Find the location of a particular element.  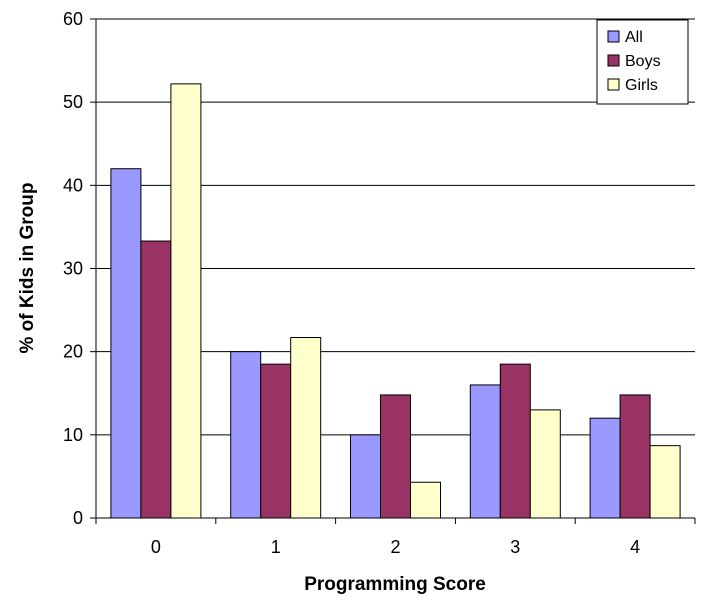

y-axis-ticks: 0 10 20 30 40 50 60 is located at coordinates (79, 268).